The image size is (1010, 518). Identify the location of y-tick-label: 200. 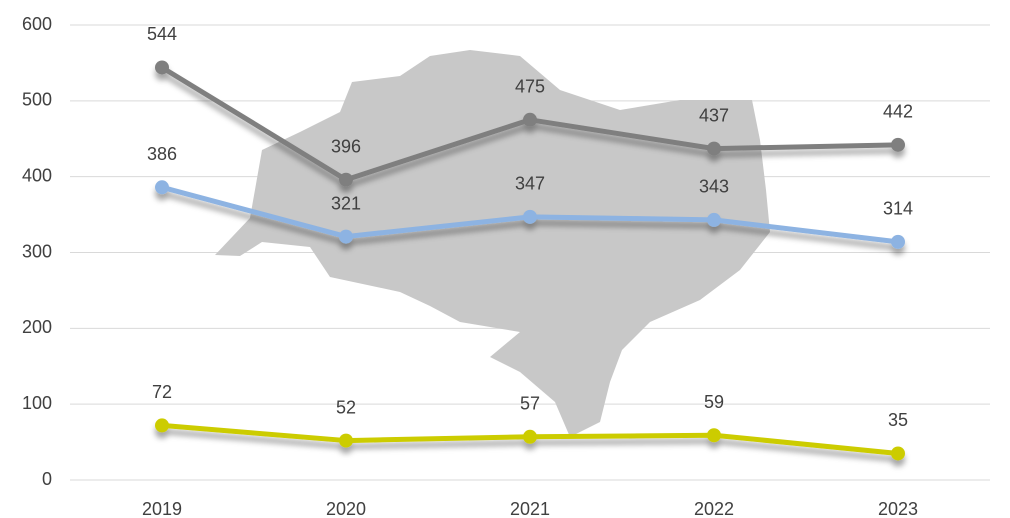
(37, 327).